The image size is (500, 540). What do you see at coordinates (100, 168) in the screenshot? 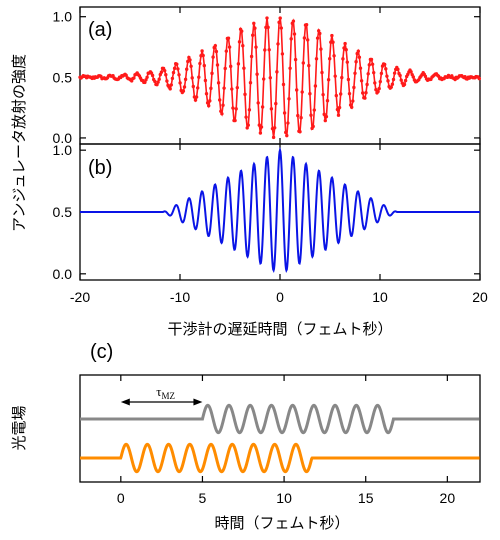
I see `panel-b-label: (b)` at bounding box center [100, 168].